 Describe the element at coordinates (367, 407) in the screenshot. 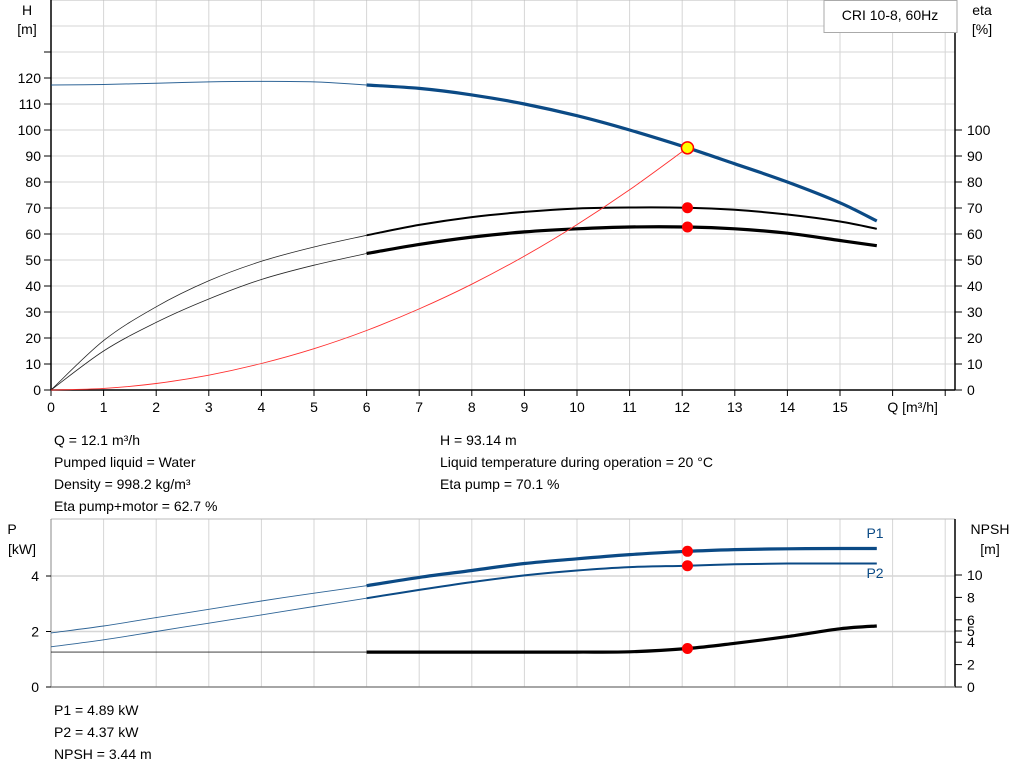

I see `q-tick-label: 6` at that location.